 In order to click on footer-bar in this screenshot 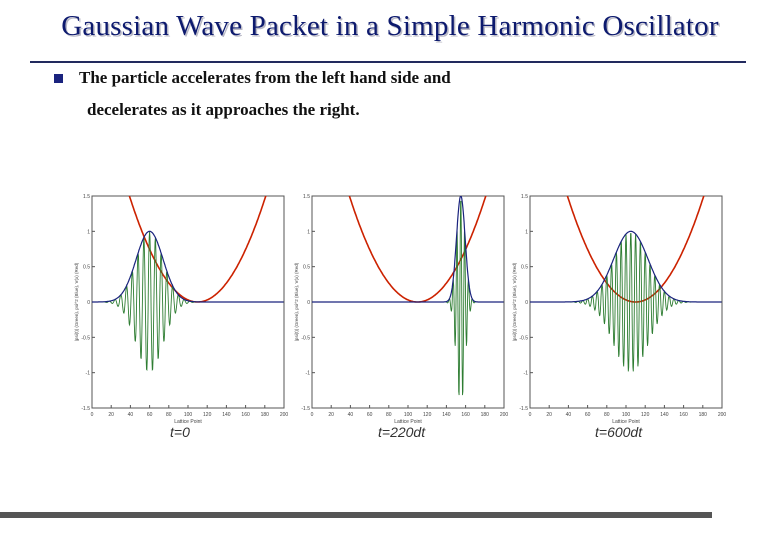, I will do `click(356, 515)`.